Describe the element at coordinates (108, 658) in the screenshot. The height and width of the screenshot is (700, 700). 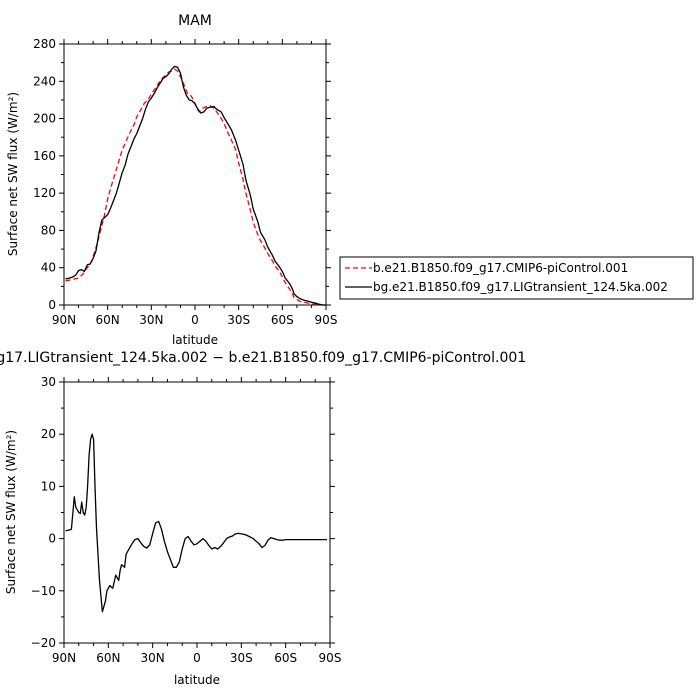
I see `bottom-x-tick-label: 60N` at that location.